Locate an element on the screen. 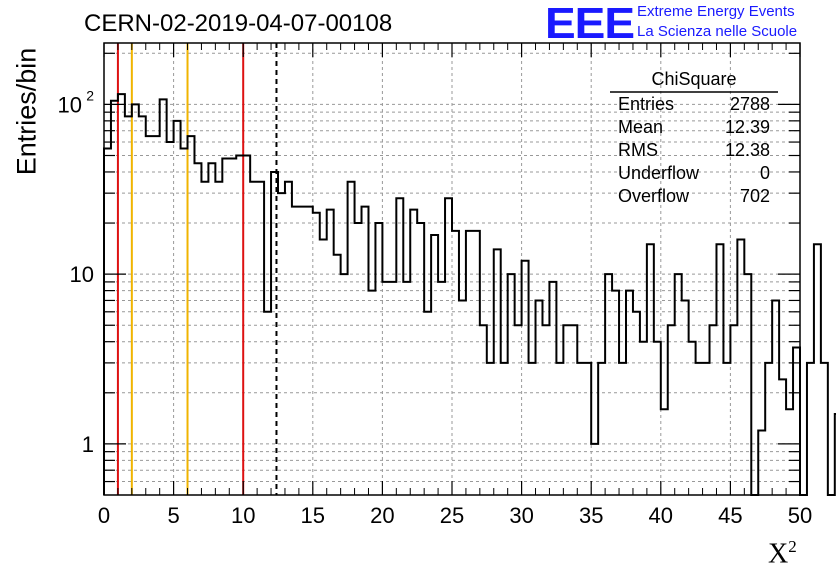  x-tick-label: 0 is located at coordinates (104, 515).